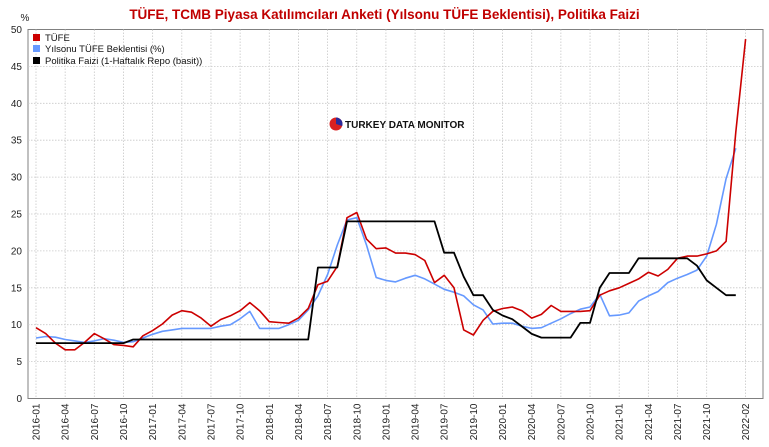 The image size is (769, 447). Describe the element at coordinates (339, 121) in the screenshot. I see `watermark-logo-wedge` at that location.